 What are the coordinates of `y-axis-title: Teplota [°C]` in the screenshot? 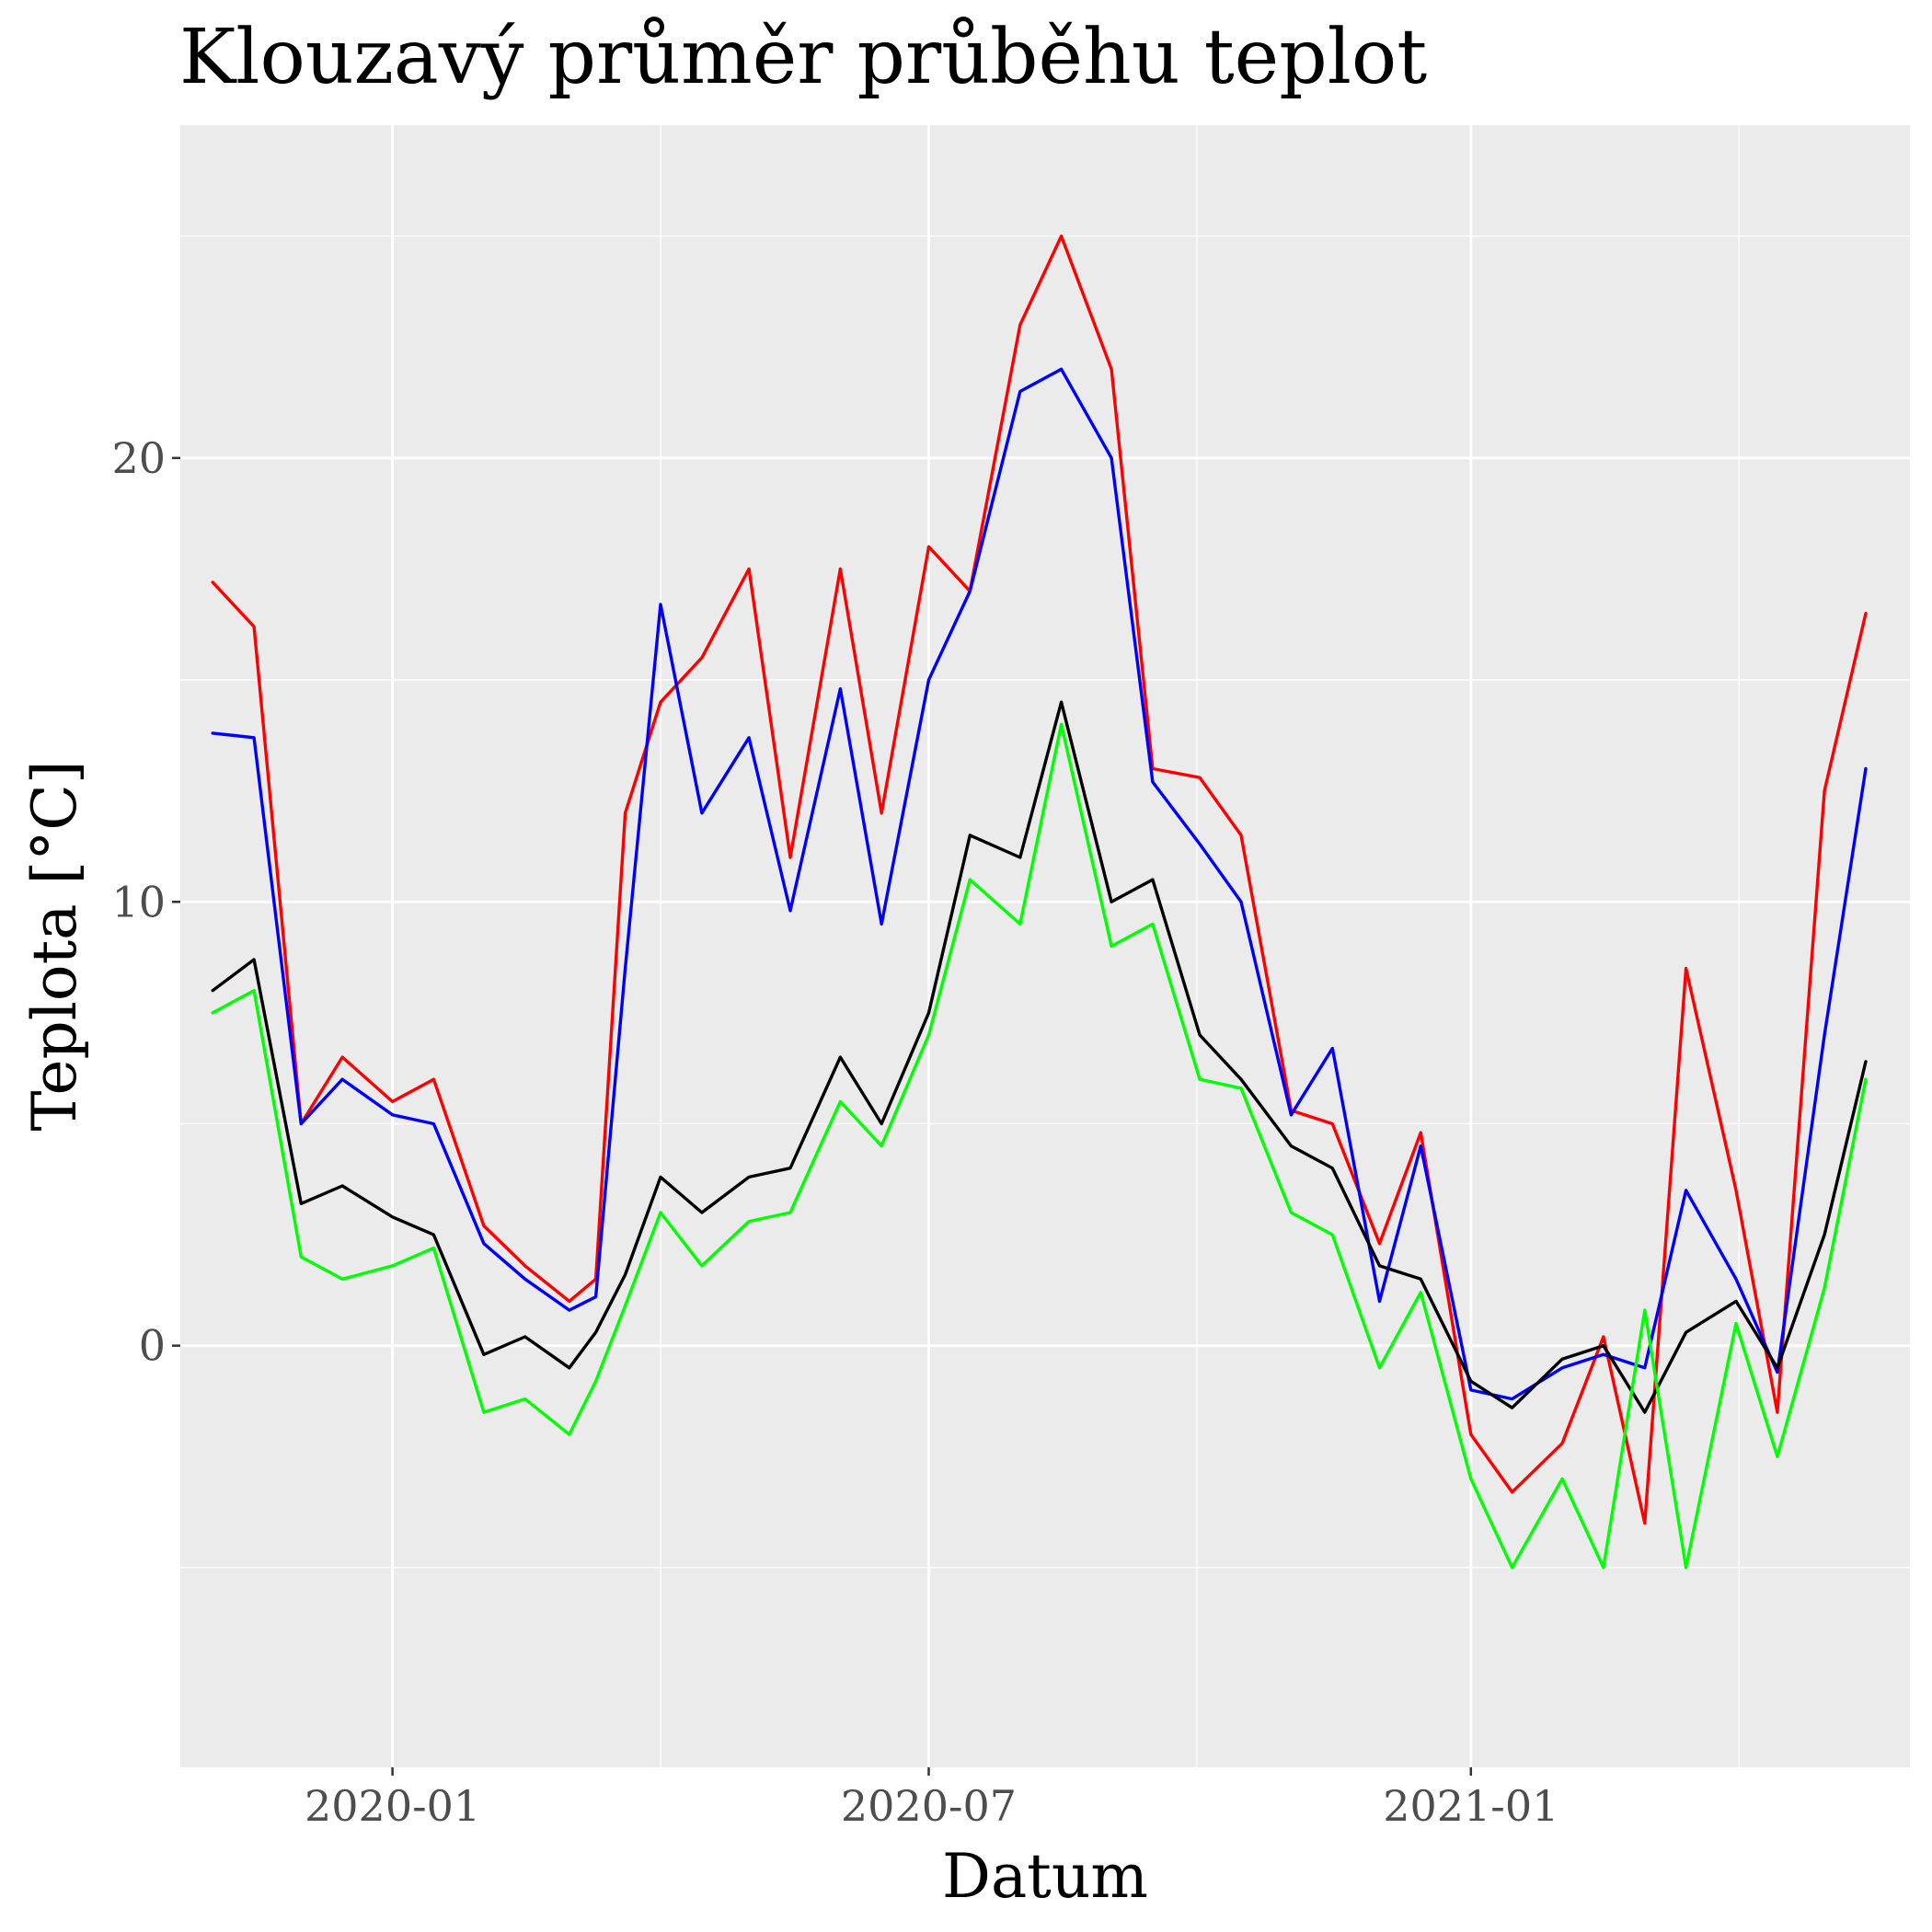 It's located at (54, 947).